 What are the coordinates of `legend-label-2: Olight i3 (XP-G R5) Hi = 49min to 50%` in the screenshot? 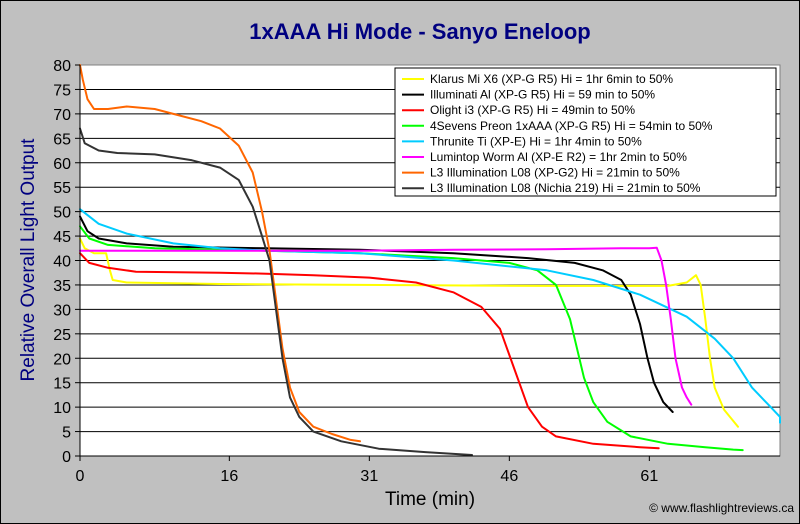 It's located at (532, 110).